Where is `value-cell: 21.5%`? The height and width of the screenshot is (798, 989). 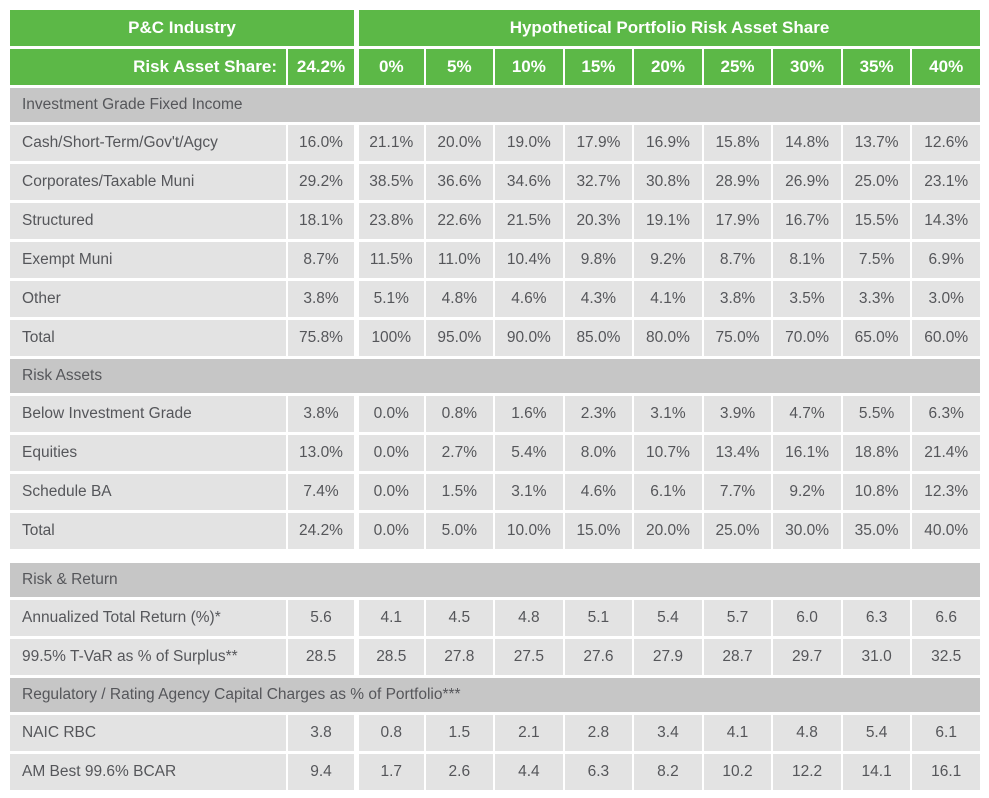 value-cell: 21.5% is located at coordinates (529, 221).